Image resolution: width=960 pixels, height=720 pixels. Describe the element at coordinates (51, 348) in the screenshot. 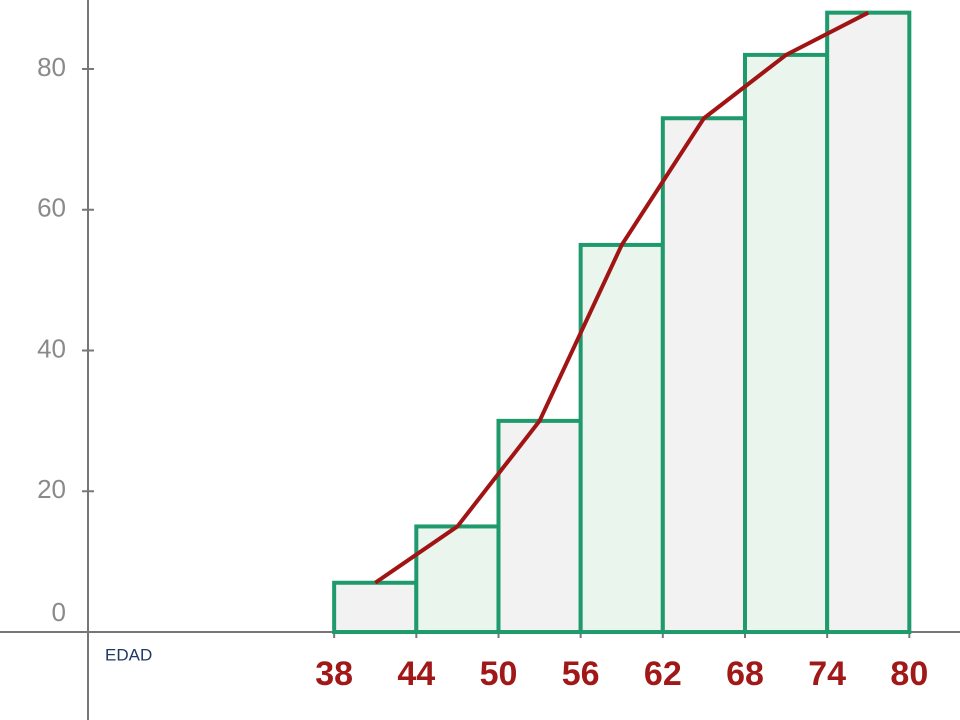

I see `y-tick-label: 40` at that location.